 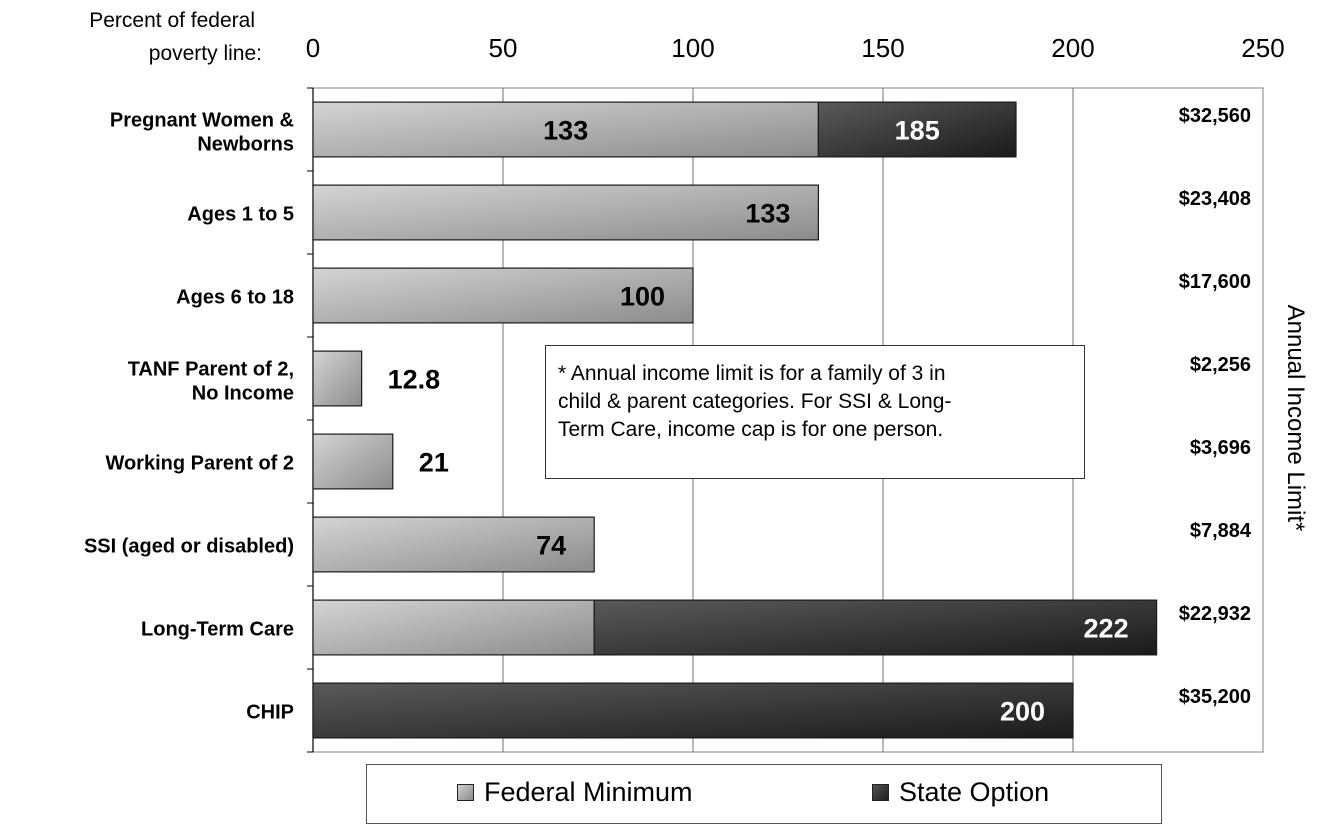 I want to click on category-label-0-1: Newborns, so click(x=245, y=145).